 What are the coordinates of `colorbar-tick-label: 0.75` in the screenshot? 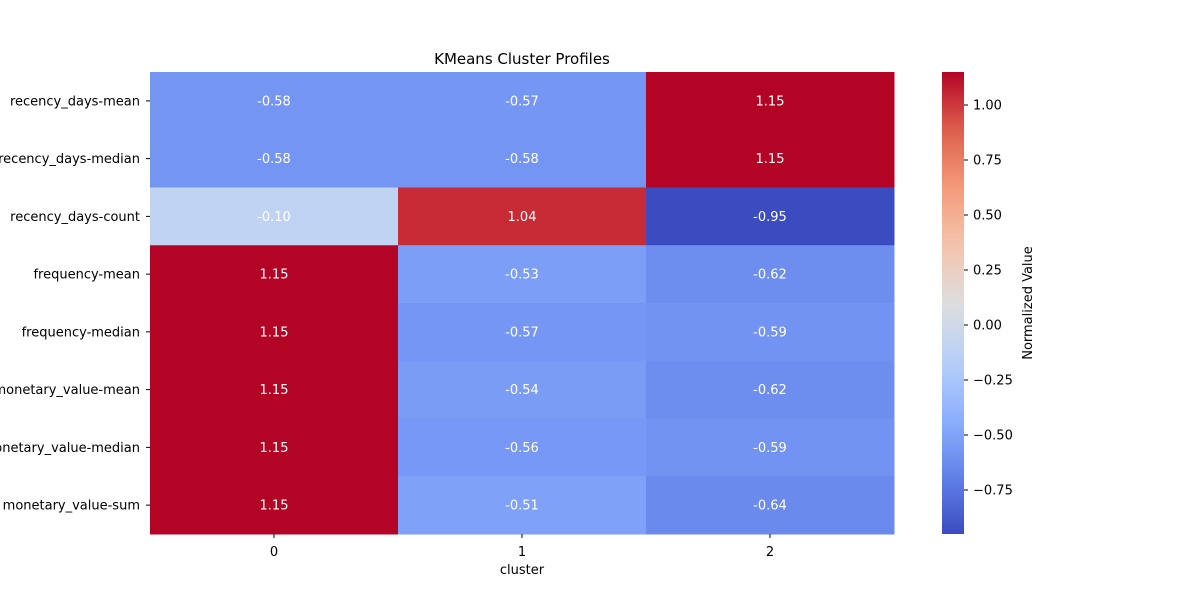 It's located at (987, 161).